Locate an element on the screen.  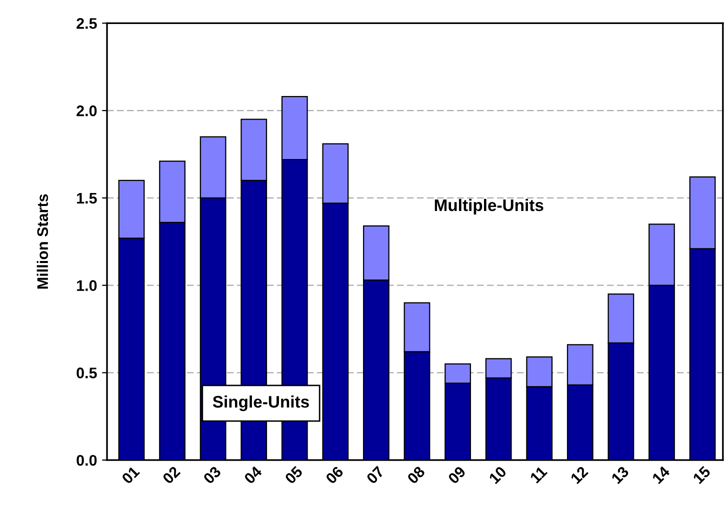
series-label: Single-Units is located at coordinates (260, 403).